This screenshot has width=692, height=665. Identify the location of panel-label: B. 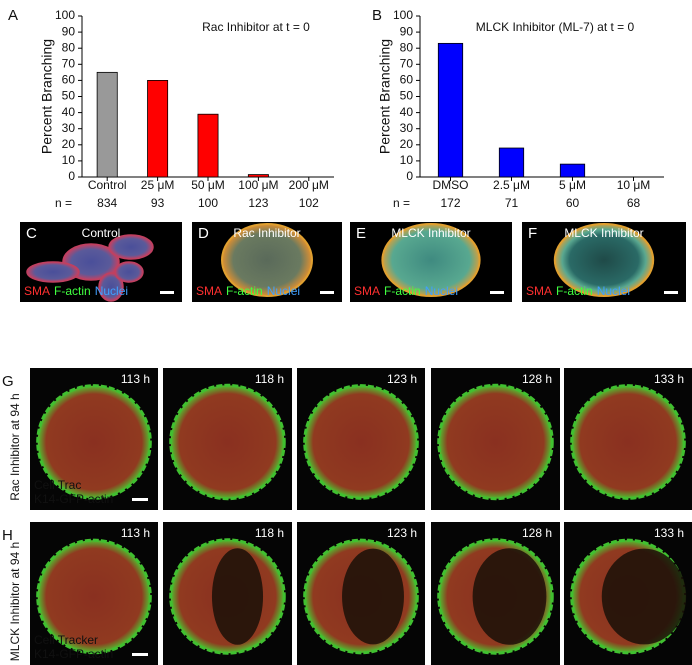
(377, 15).